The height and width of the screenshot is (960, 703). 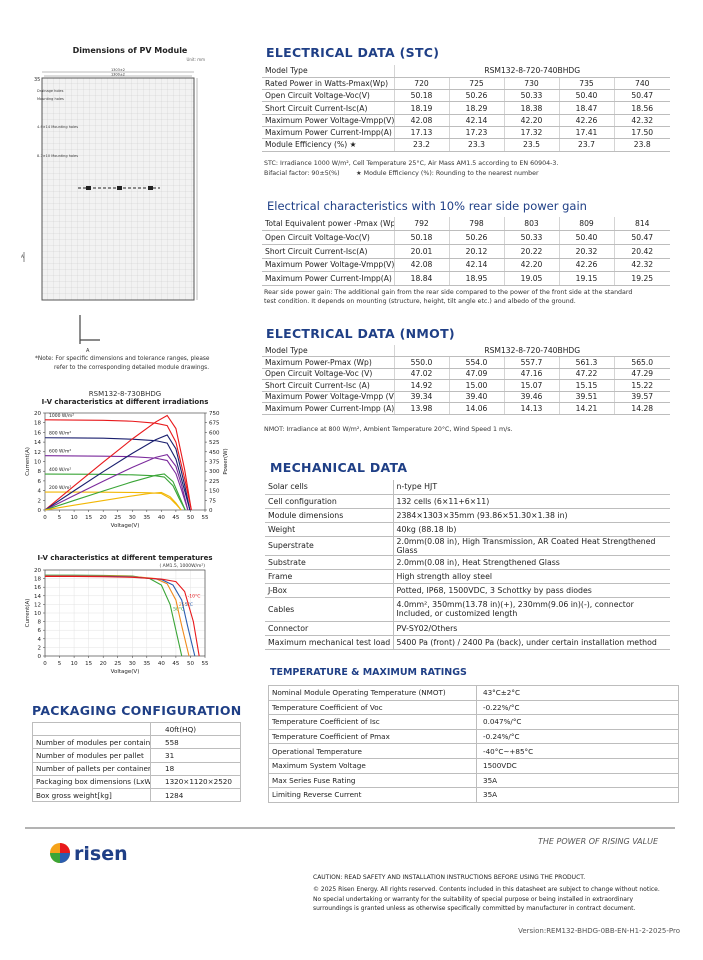 What do you see at coordinates (205, 518) in the screenshot?
I see `x-tick-label: 55` at bounding box center [205, 518].